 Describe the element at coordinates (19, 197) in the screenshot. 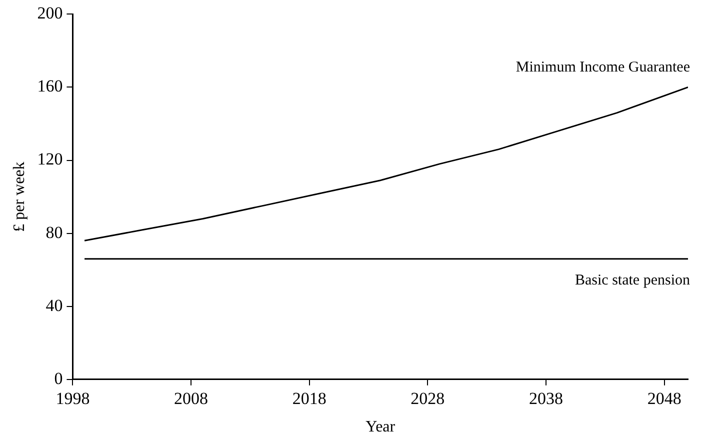

I see `y-axis-title: £ per week` at that location.